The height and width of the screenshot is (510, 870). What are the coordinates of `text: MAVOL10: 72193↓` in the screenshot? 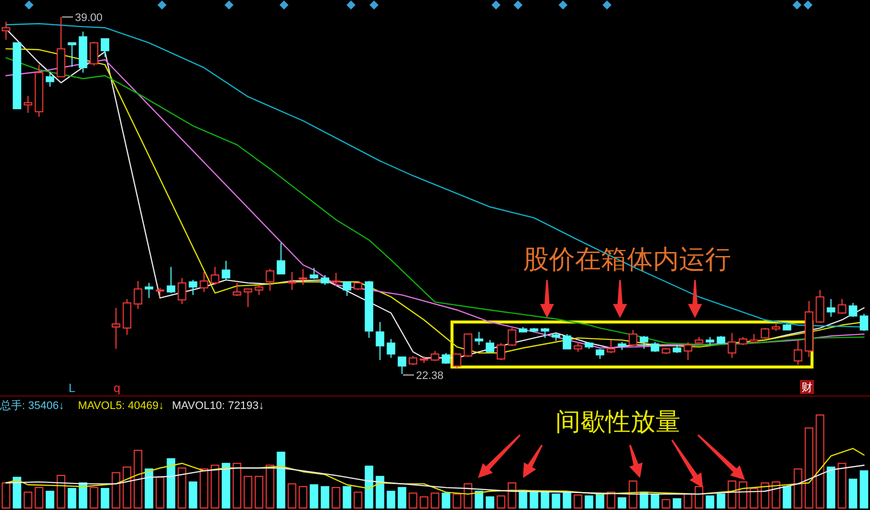 It's located at (218, 406).